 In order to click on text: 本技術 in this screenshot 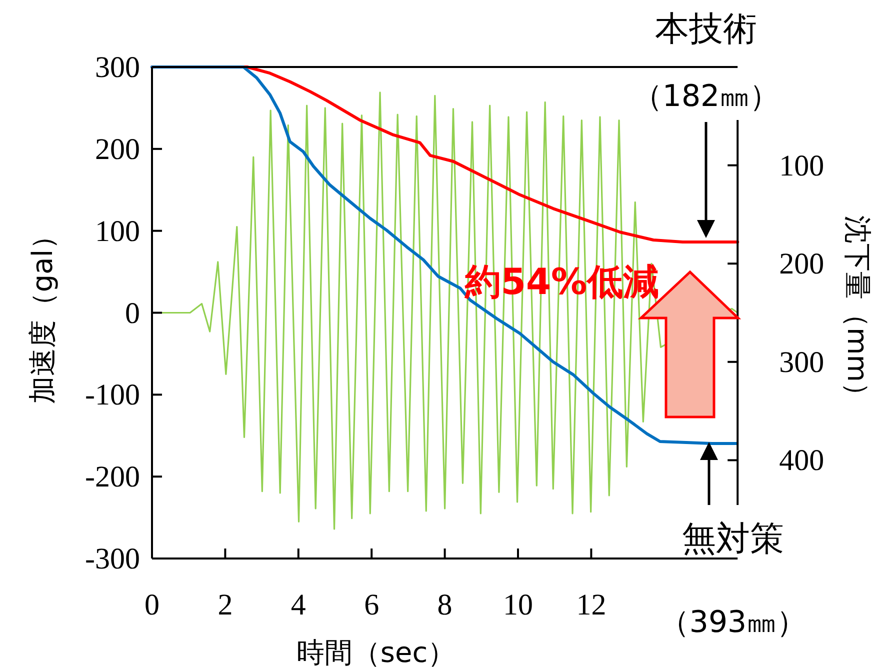, I will do `click(706, 29)`.